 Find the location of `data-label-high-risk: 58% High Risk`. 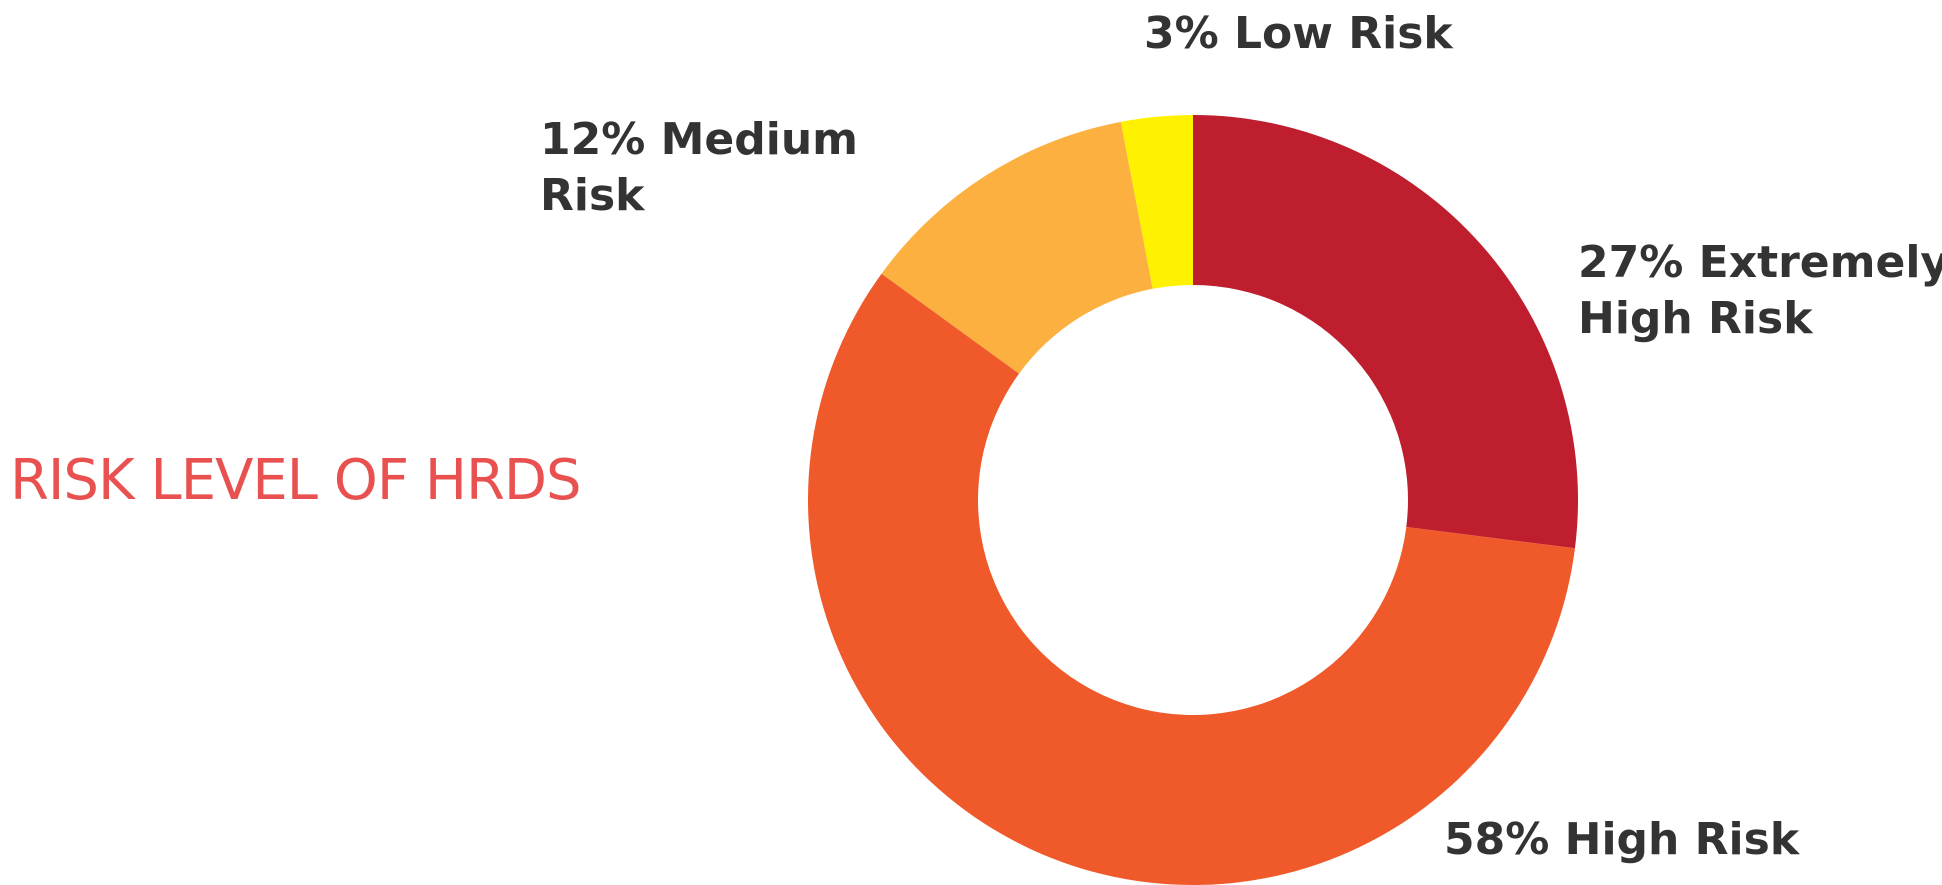

data-label-high-risk: 58% High Risk is located at coordinates (1621, 840).